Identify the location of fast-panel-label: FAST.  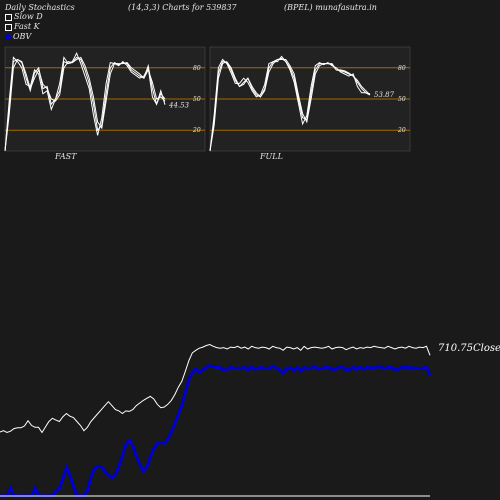
(66, 156).